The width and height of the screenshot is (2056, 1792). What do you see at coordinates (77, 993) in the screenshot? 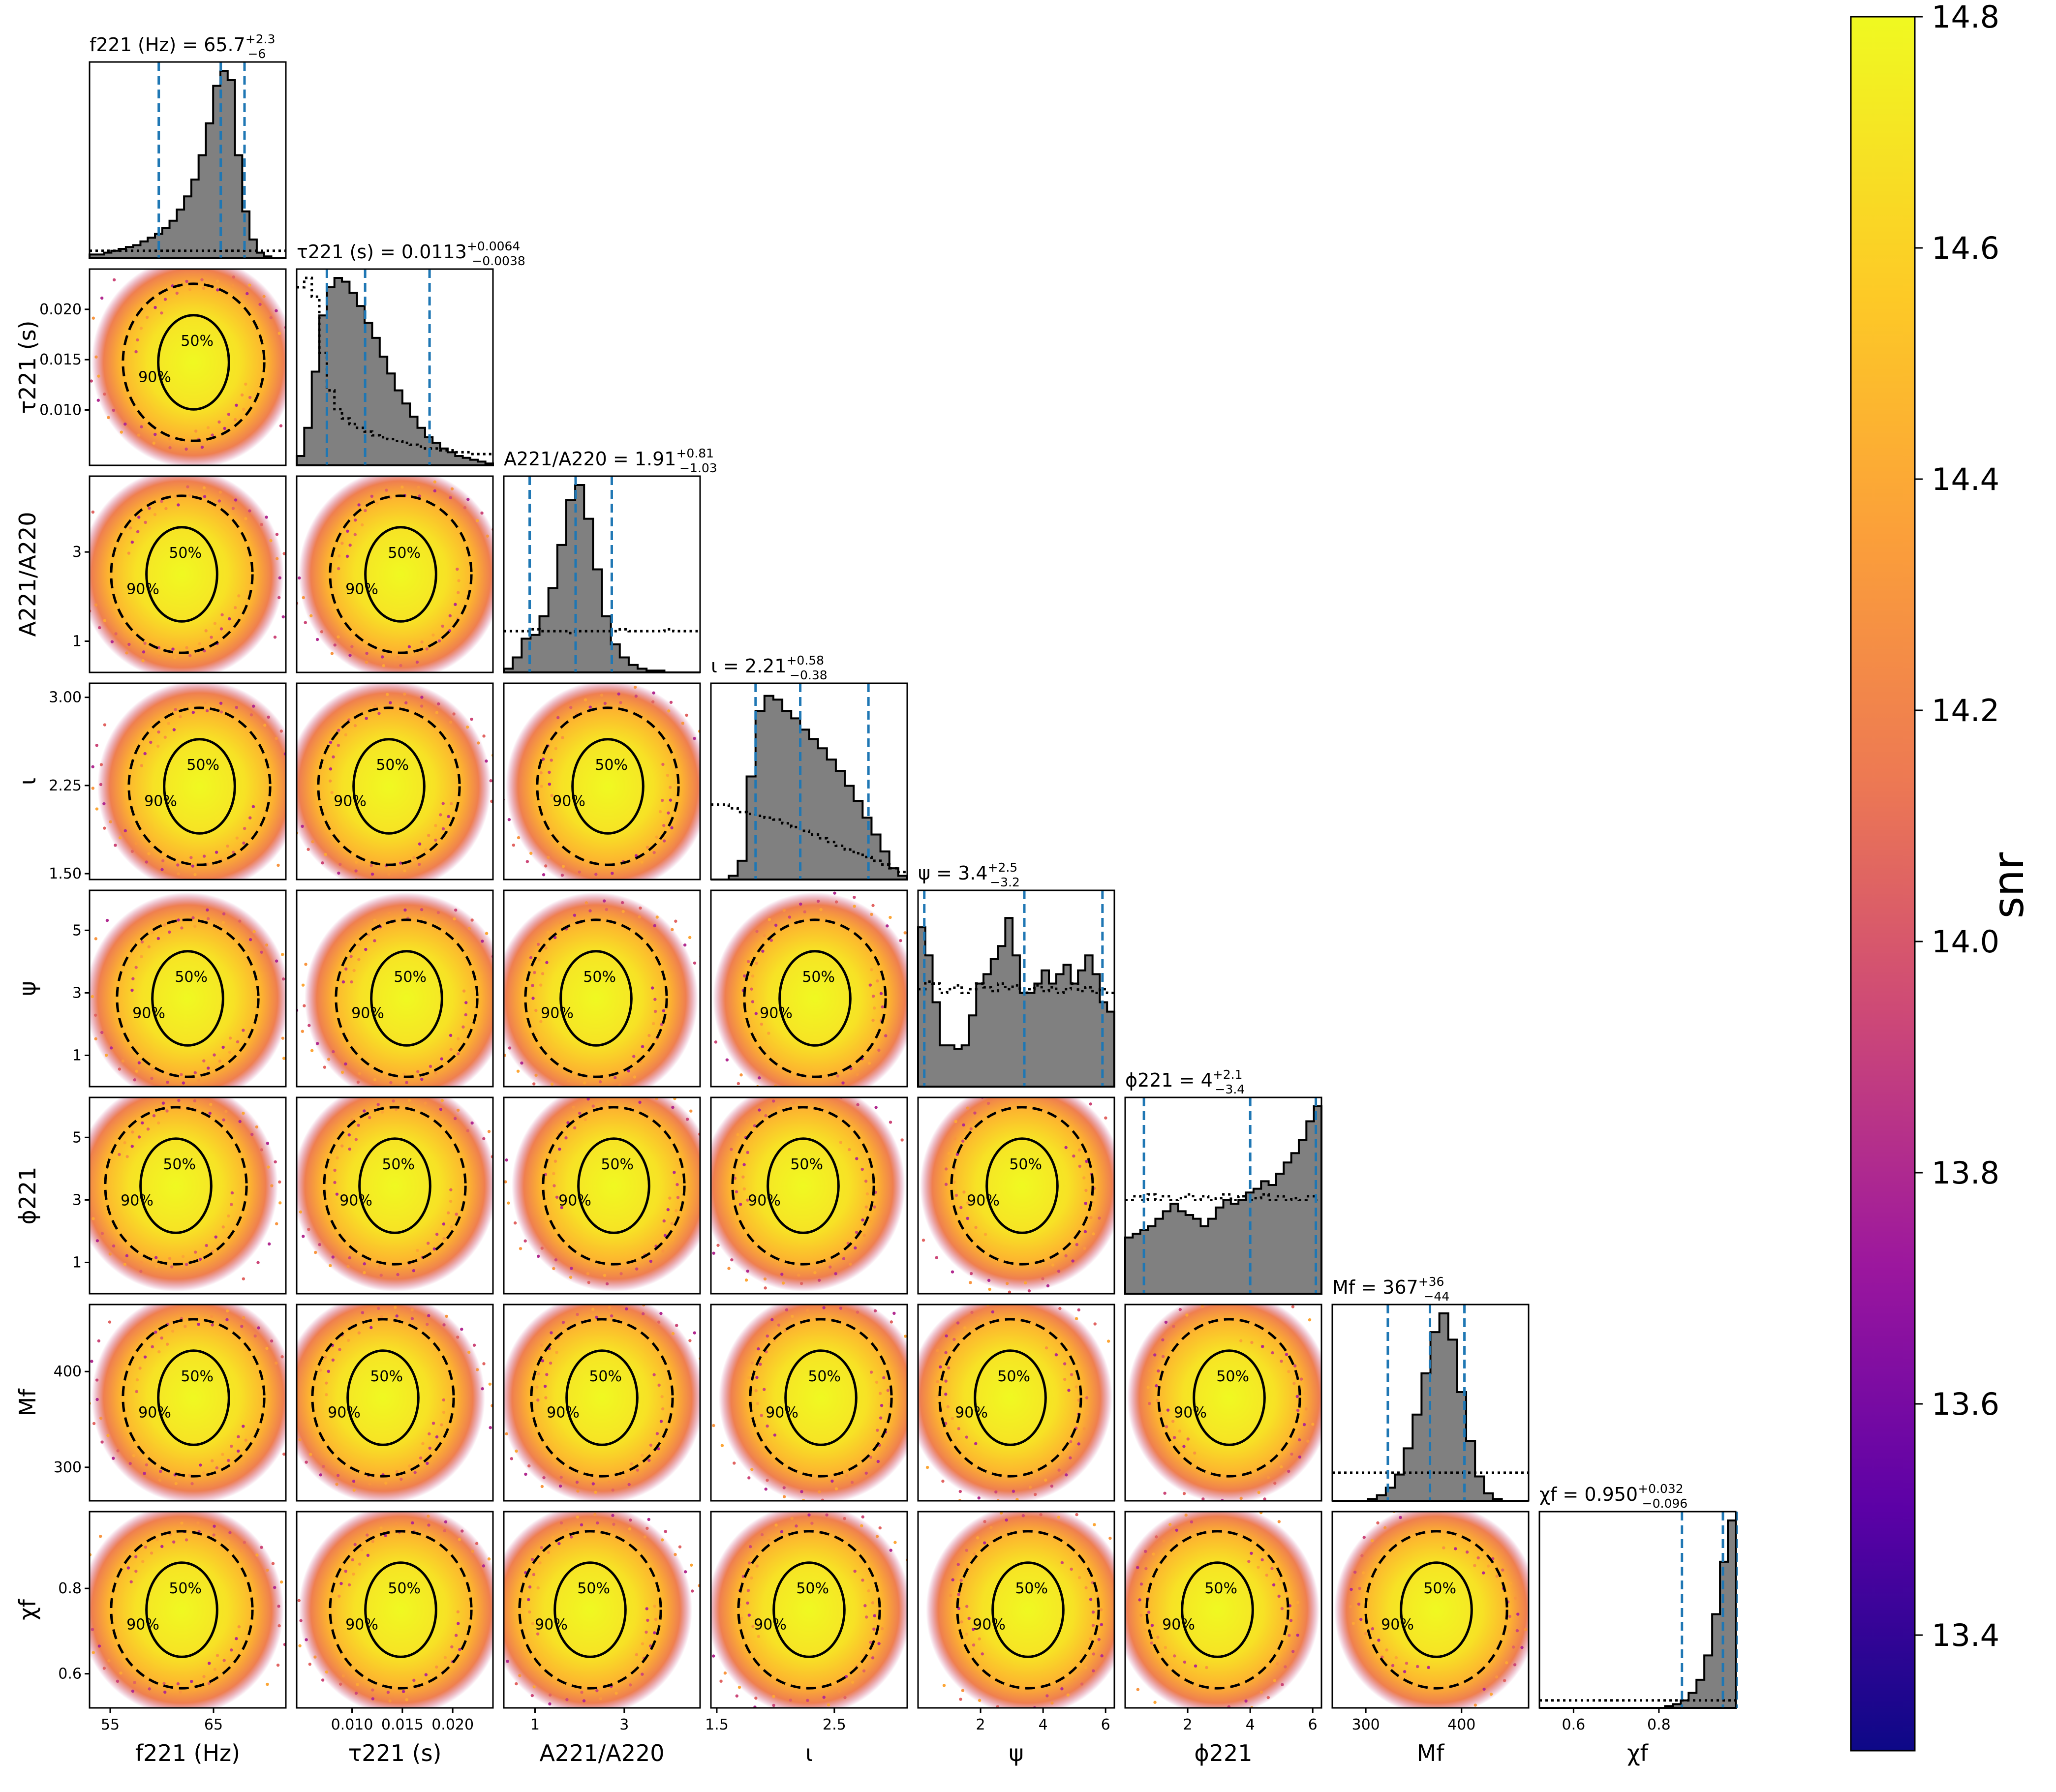
I see `y-tick-label: 3` at bounding box center [77, 993].